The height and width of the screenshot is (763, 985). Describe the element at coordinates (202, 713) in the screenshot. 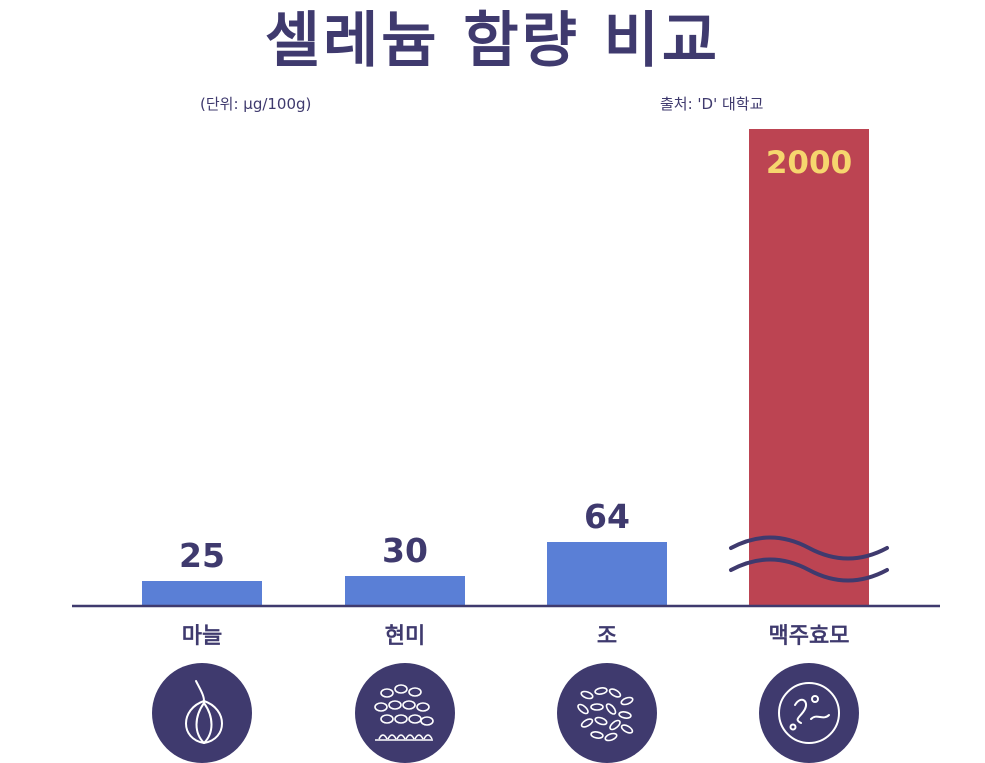

I see `garlic-icon` at that location.